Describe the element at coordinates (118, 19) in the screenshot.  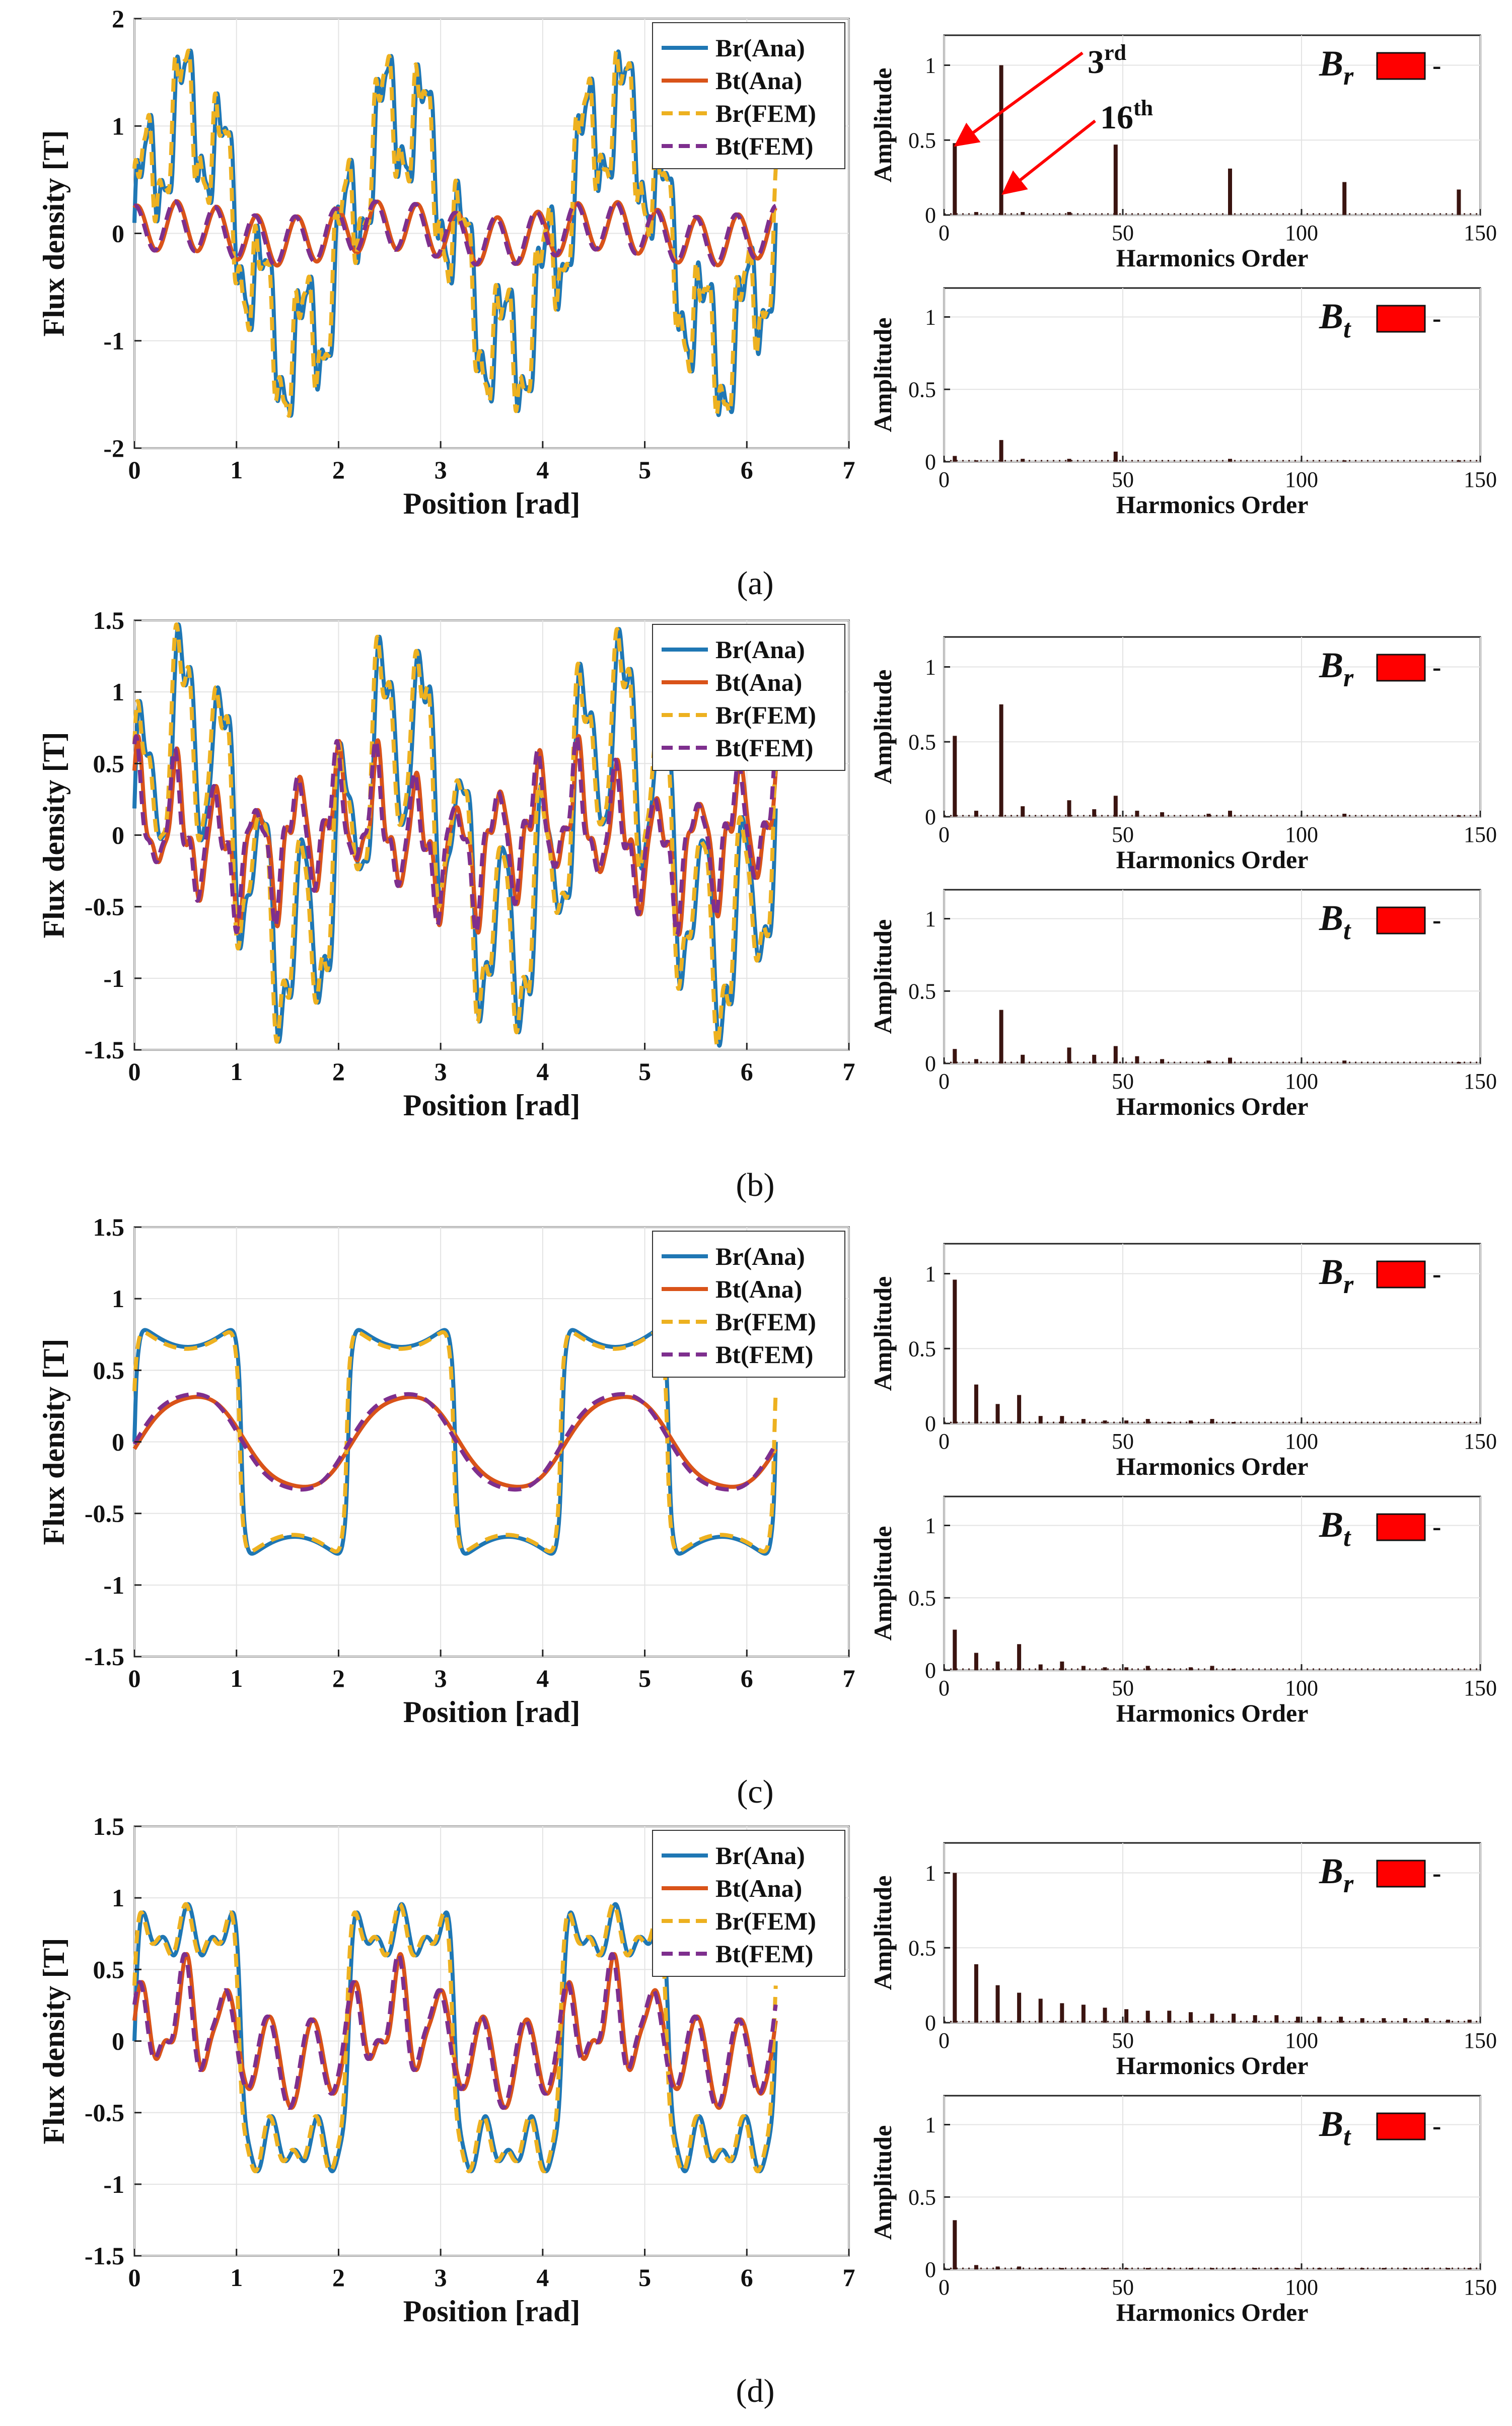
I see `y-tick-label: 2` at that location.